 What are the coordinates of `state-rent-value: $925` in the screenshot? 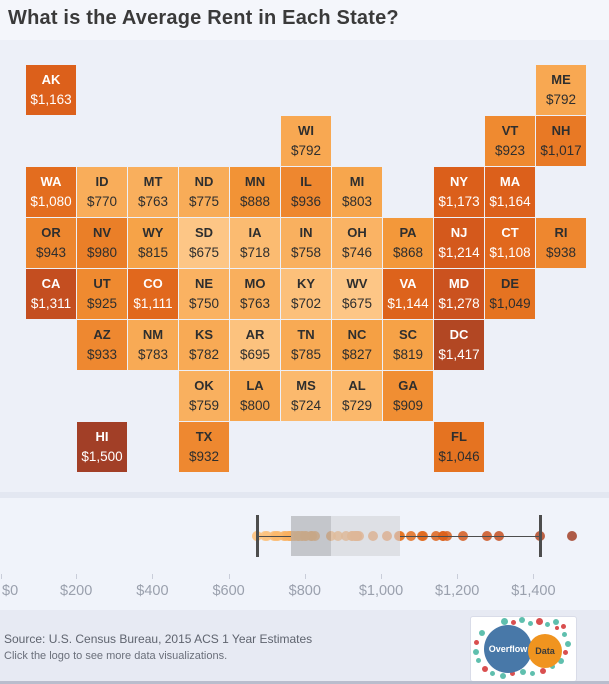 It's located at (102, 303).